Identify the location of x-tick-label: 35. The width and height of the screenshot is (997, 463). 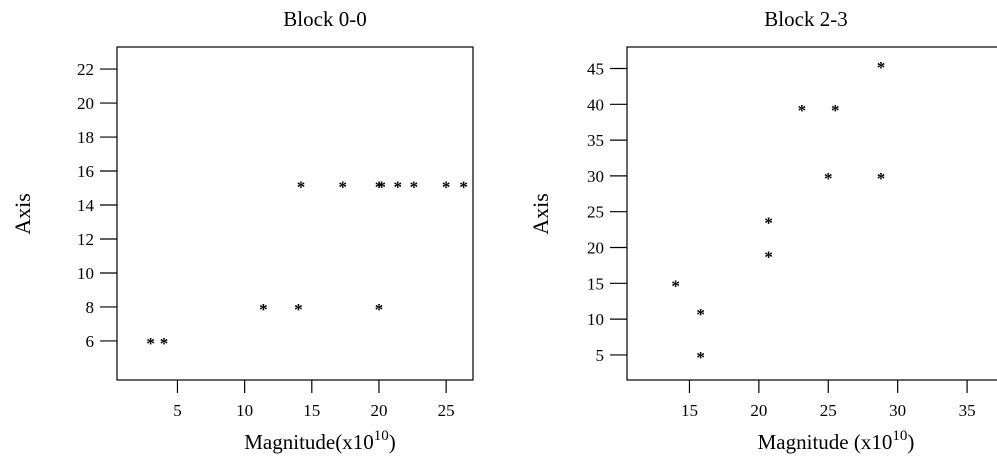
(967, 410).